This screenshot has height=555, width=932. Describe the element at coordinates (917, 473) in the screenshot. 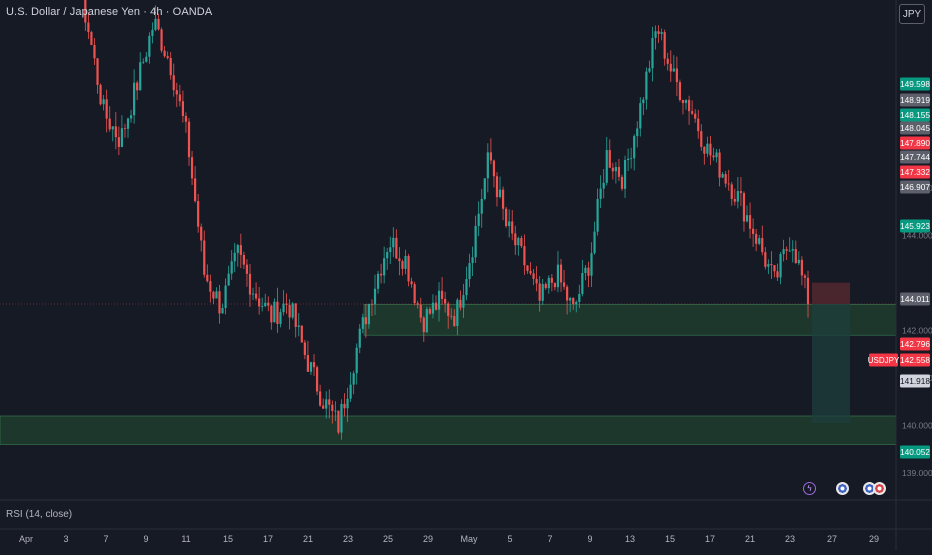

I see `y-tick-label: 139.000` at that location.